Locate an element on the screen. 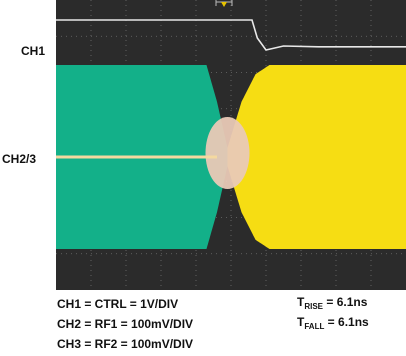 The width and height of the screenshot is (406, 356). rise-time-subscript: RISE is located at coordinates (314, 306).